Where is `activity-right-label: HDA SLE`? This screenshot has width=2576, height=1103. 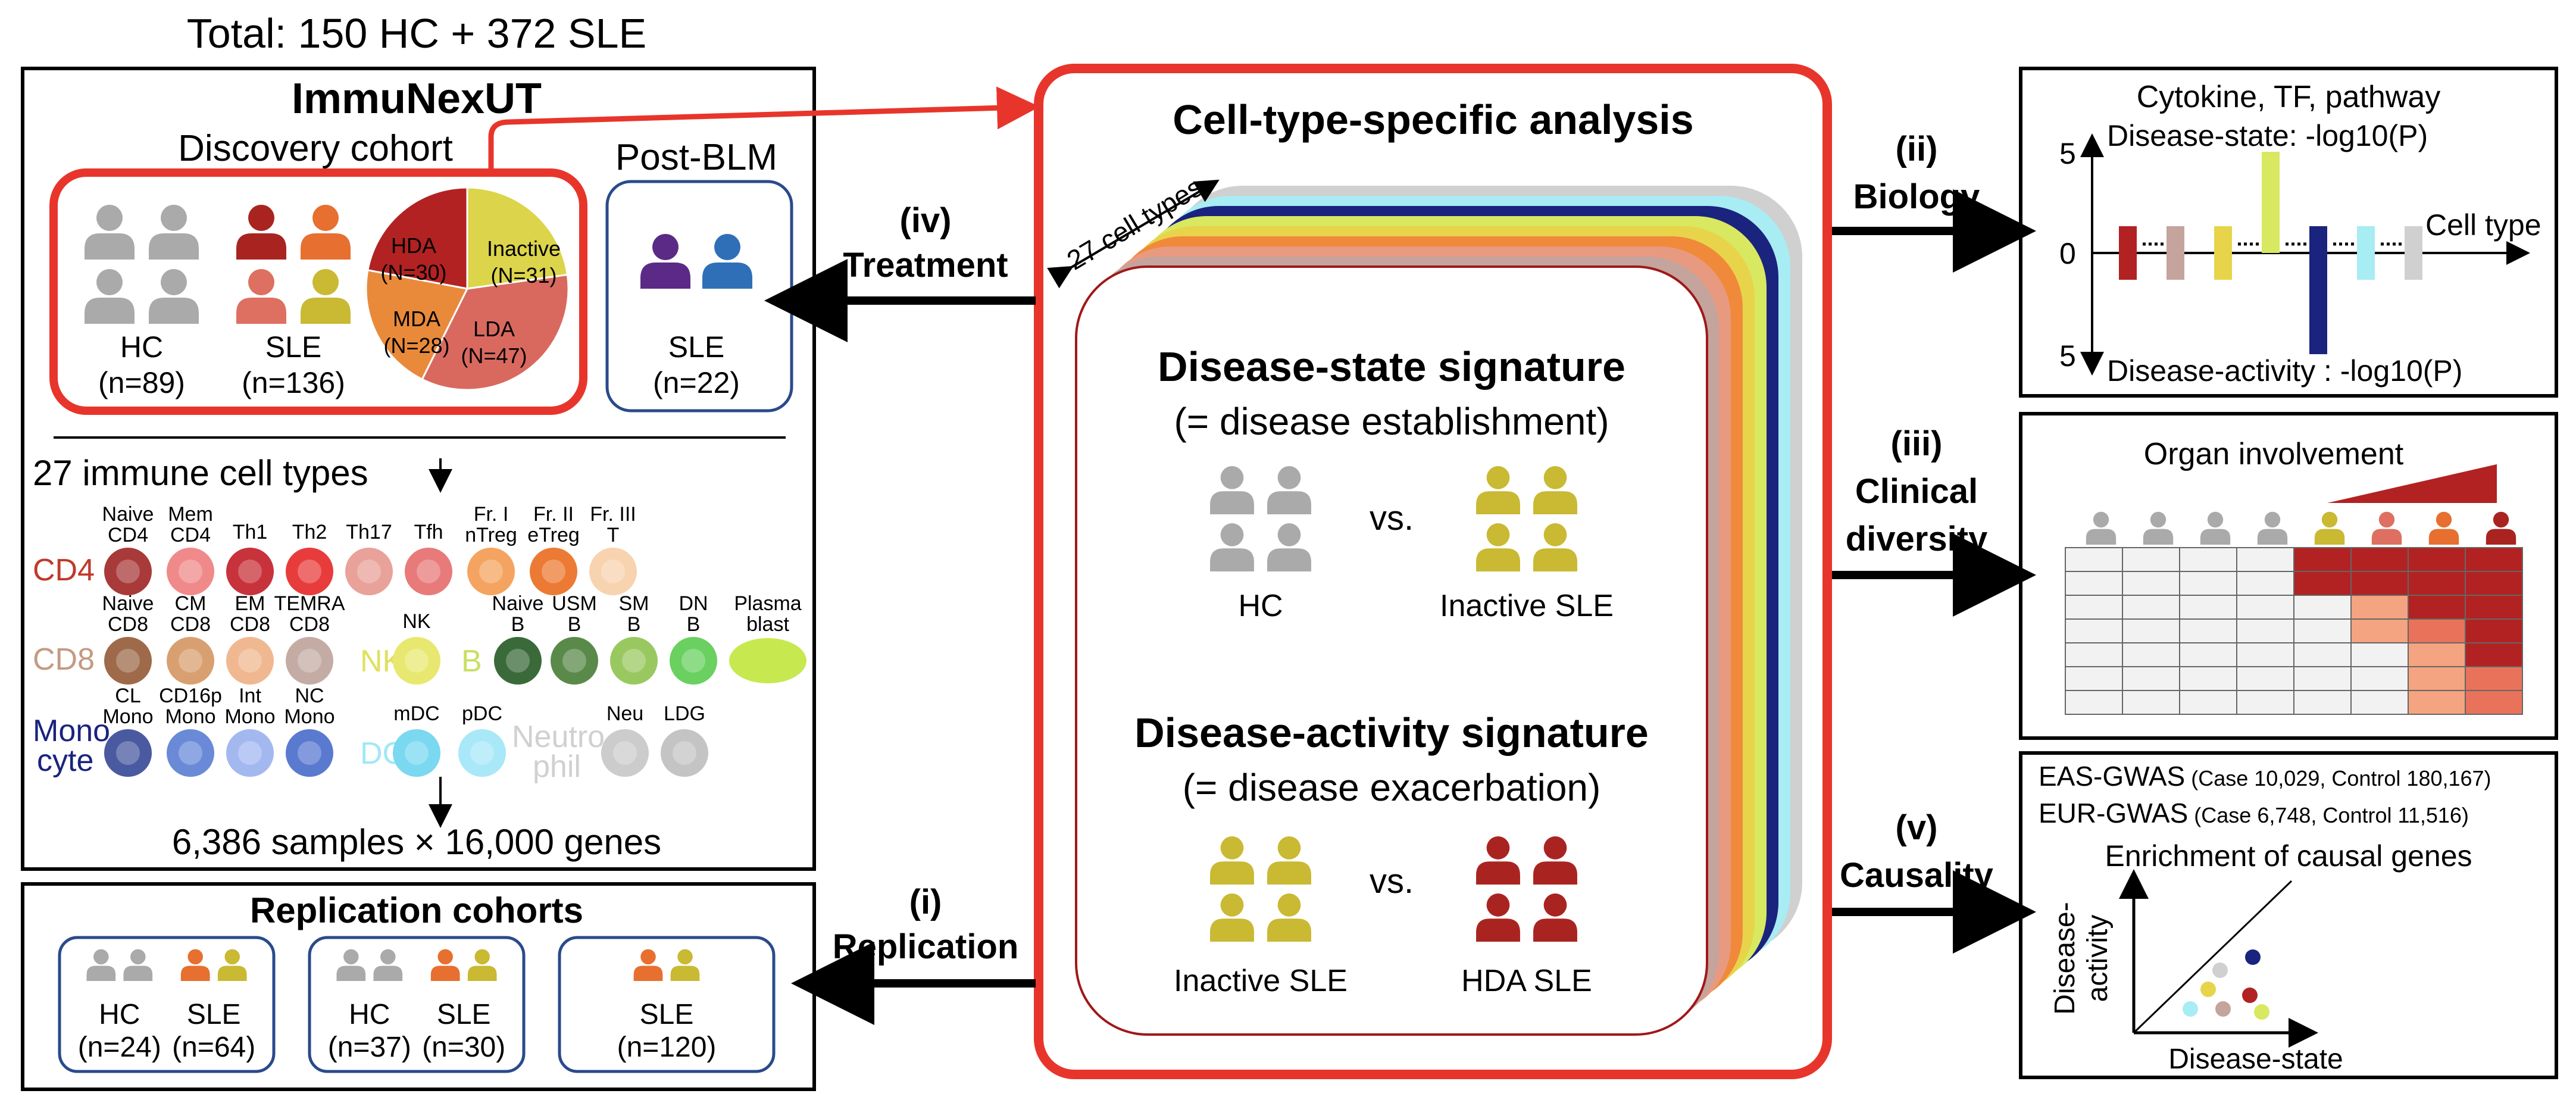
activity-right-label: HDA SLE is located at coordinates (1526, 981).